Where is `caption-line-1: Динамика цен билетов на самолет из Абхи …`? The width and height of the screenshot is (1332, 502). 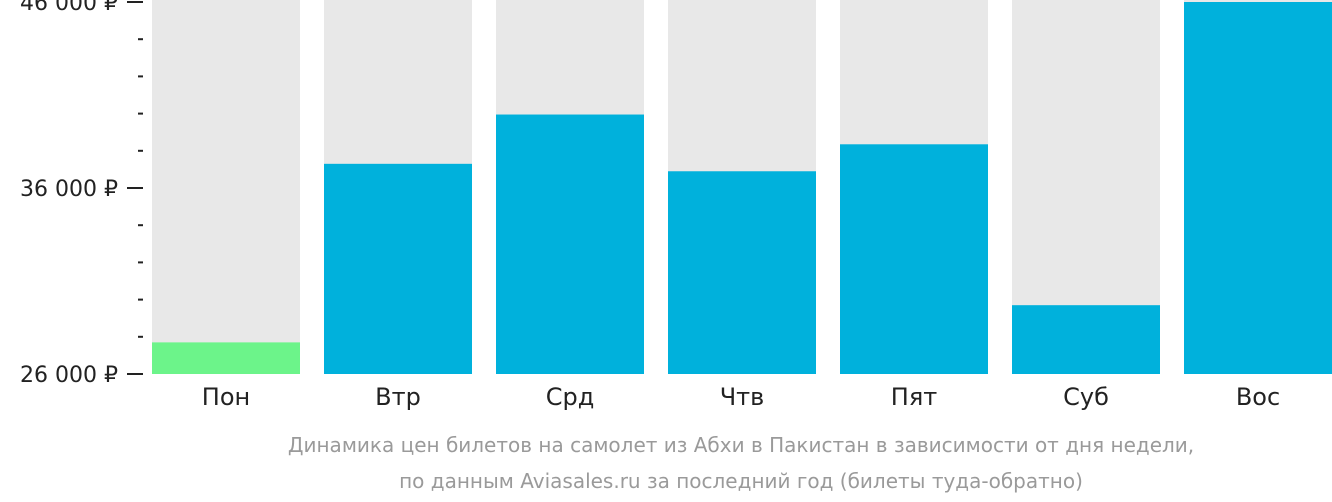 caption-line-1: Динамика цен билетов на самолет из Абхи … is located at coordinates (741, 445).